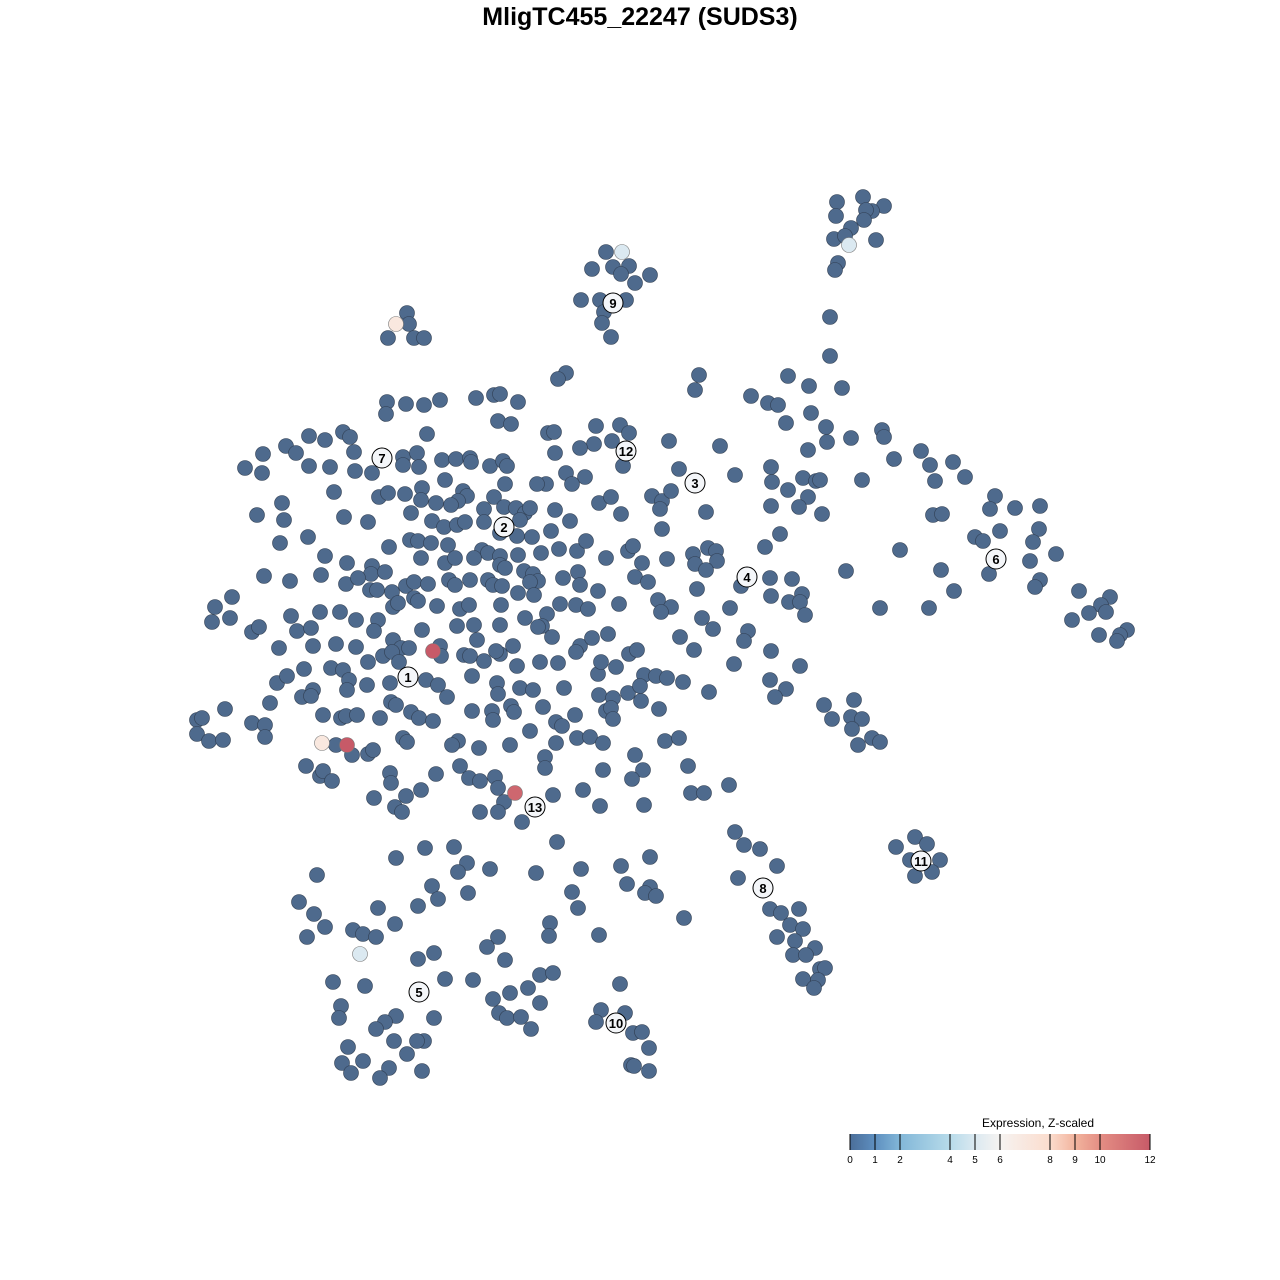 The height and width of the screenshot is (1280, 1280). Describe the element at coordinates (975, 1160) in the screenshot. I see `legend-tick-label: 5` at that location.